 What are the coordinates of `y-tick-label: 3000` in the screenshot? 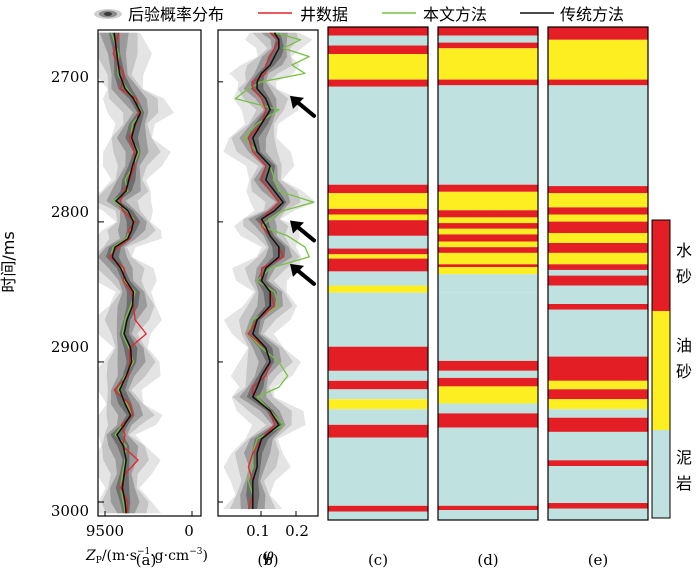 It's located at (70, 511).